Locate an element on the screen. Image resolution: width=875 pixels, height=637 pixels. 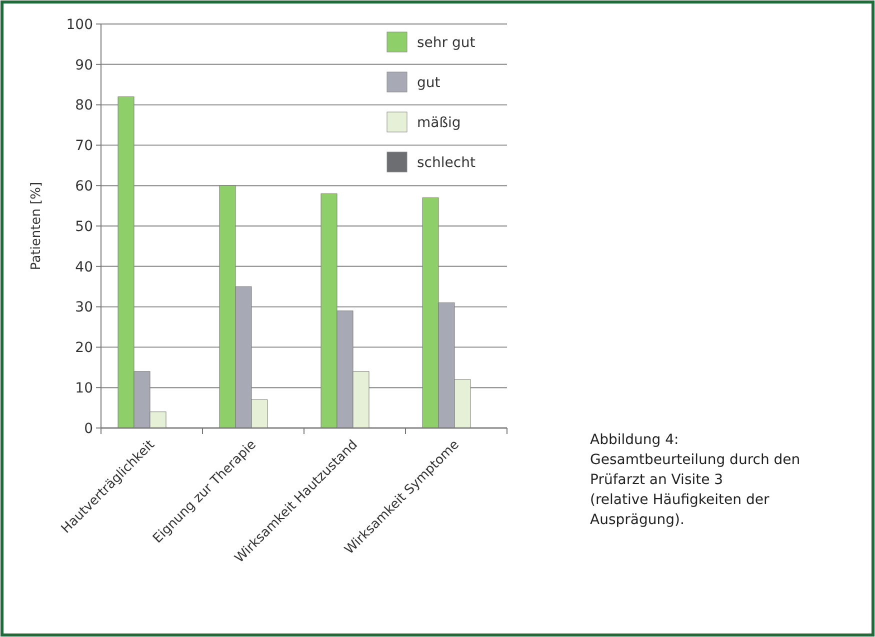
y-tick-label: 90 is located at coordinates (84, 65).